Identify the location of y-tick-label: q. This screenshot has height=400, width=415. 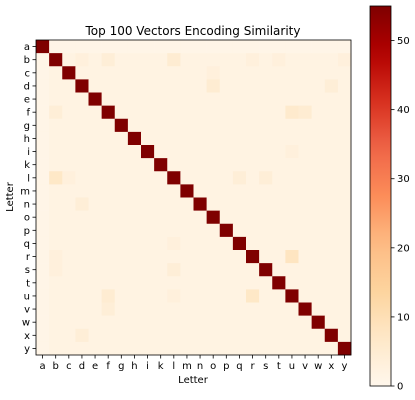
(27, 244).